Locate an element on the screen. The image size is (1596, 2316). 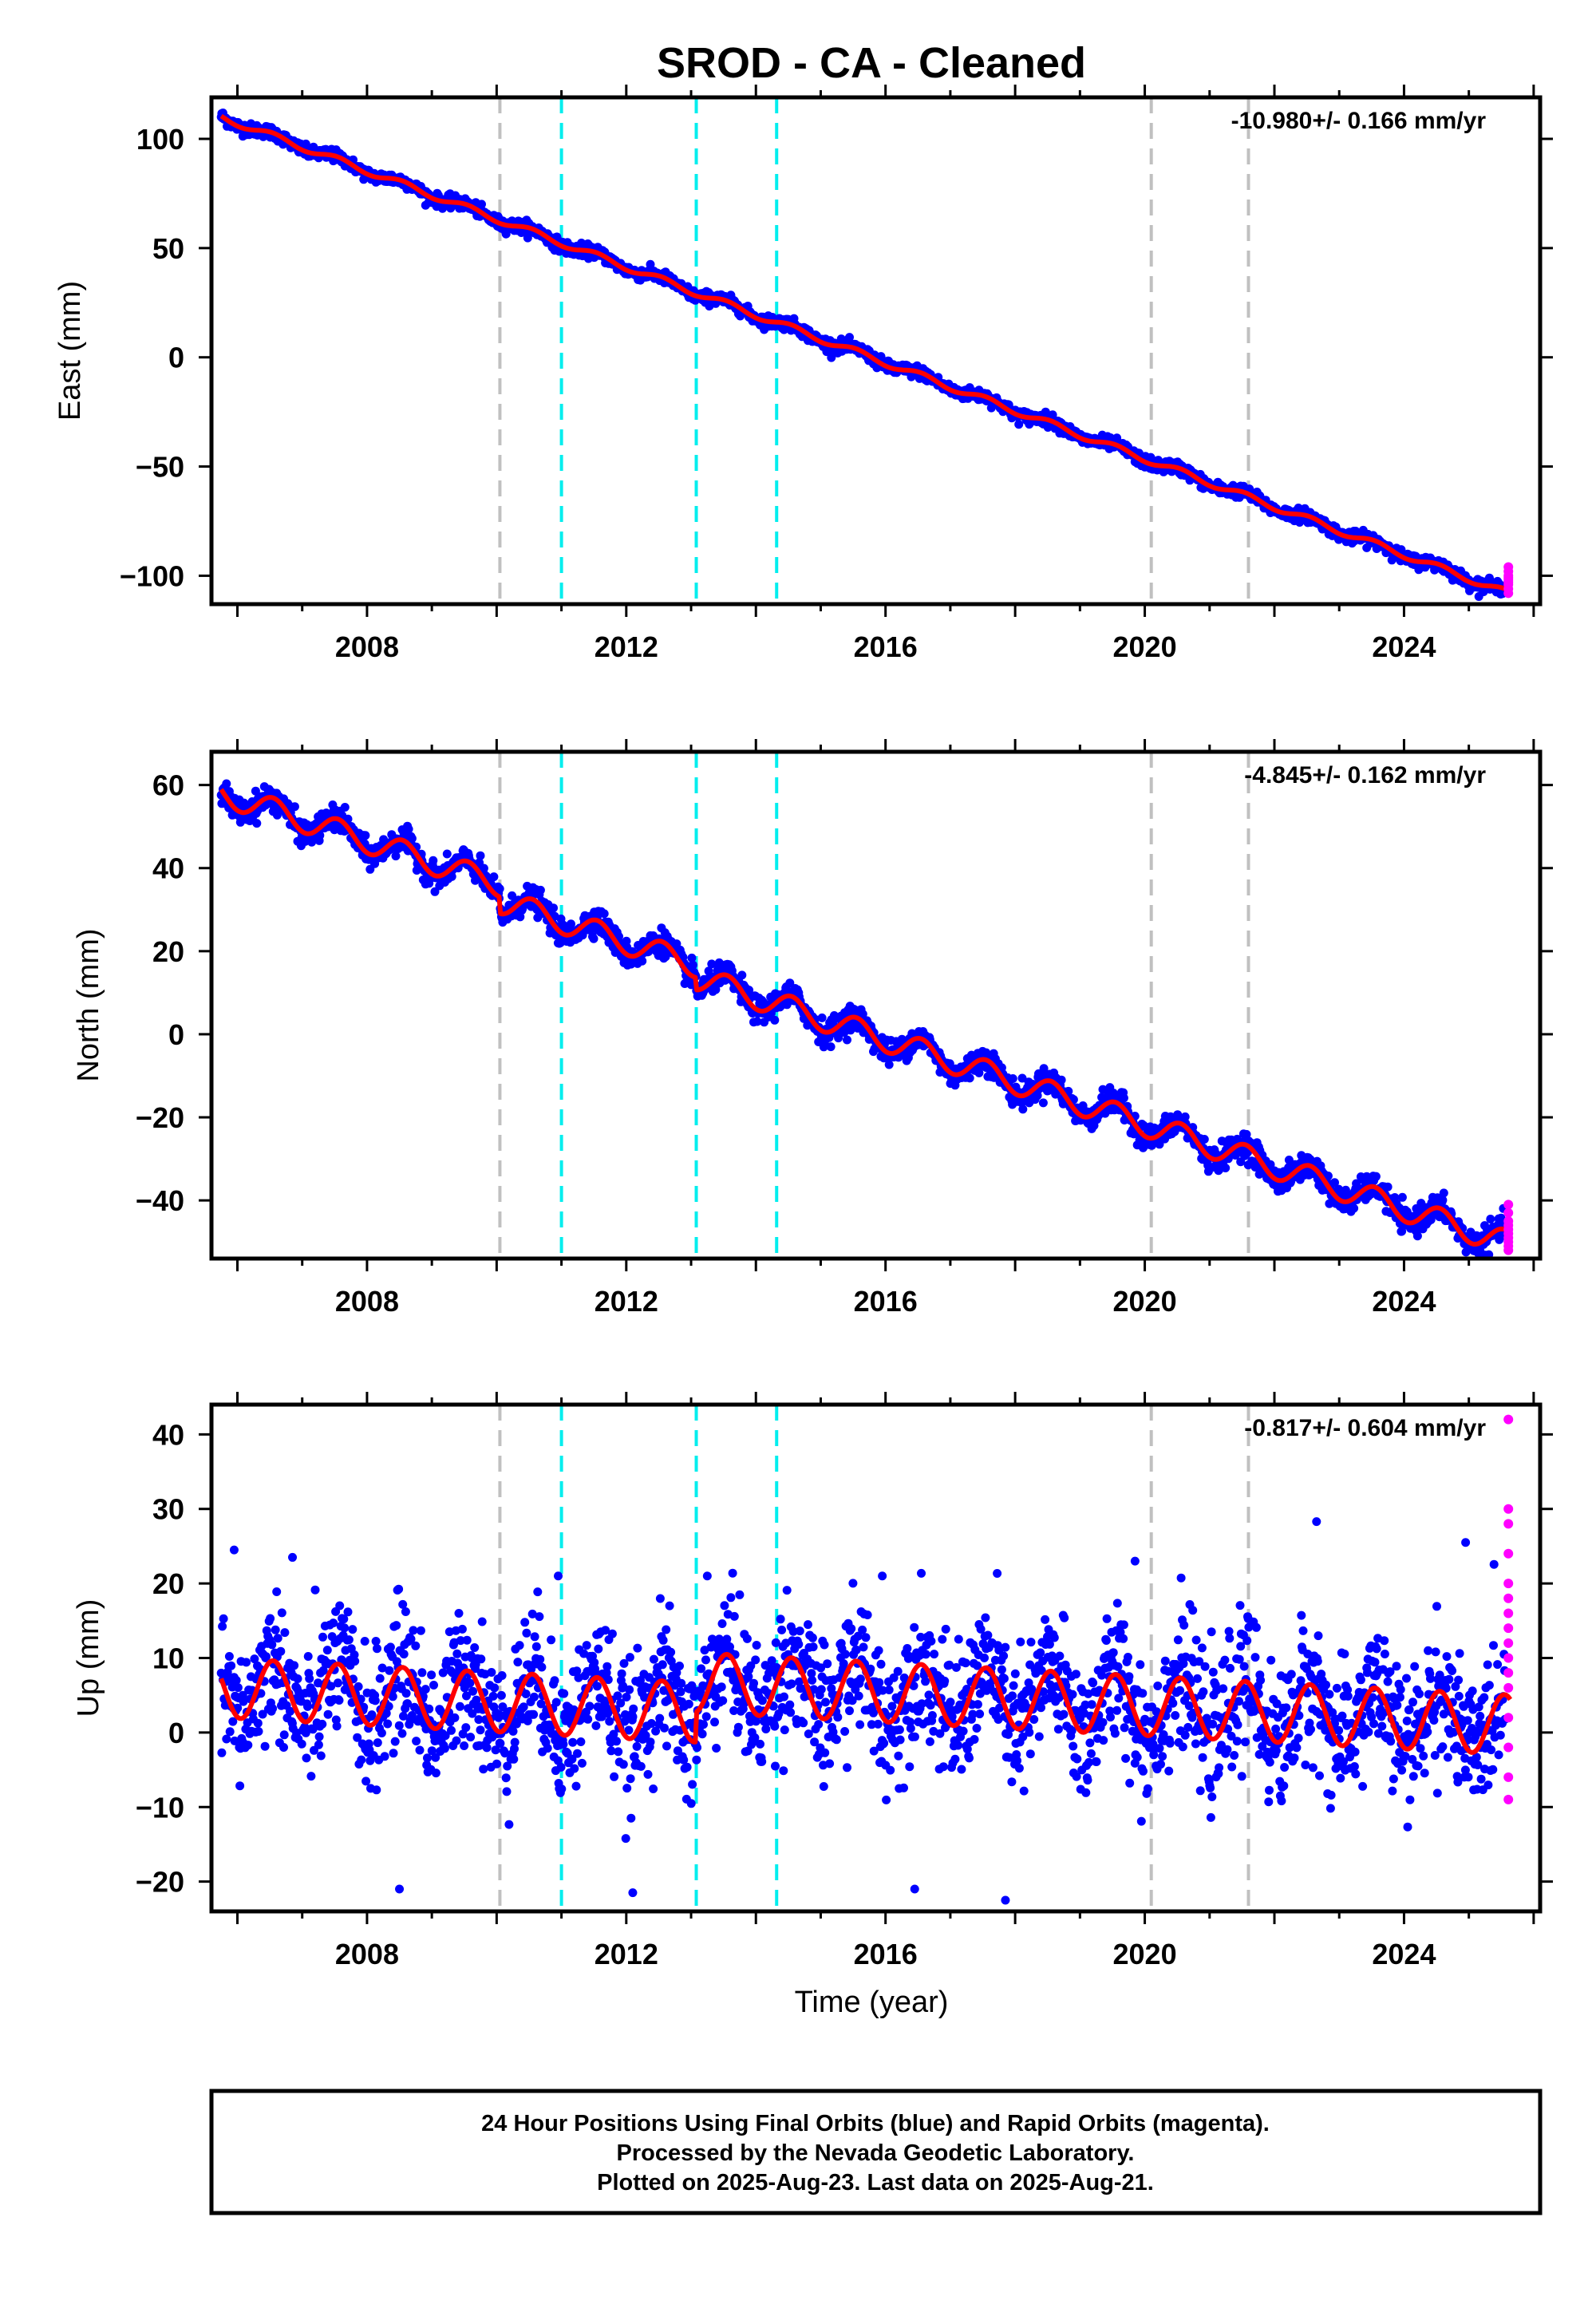
x-tick-label: 2016 is located at coordinates (886, 646).